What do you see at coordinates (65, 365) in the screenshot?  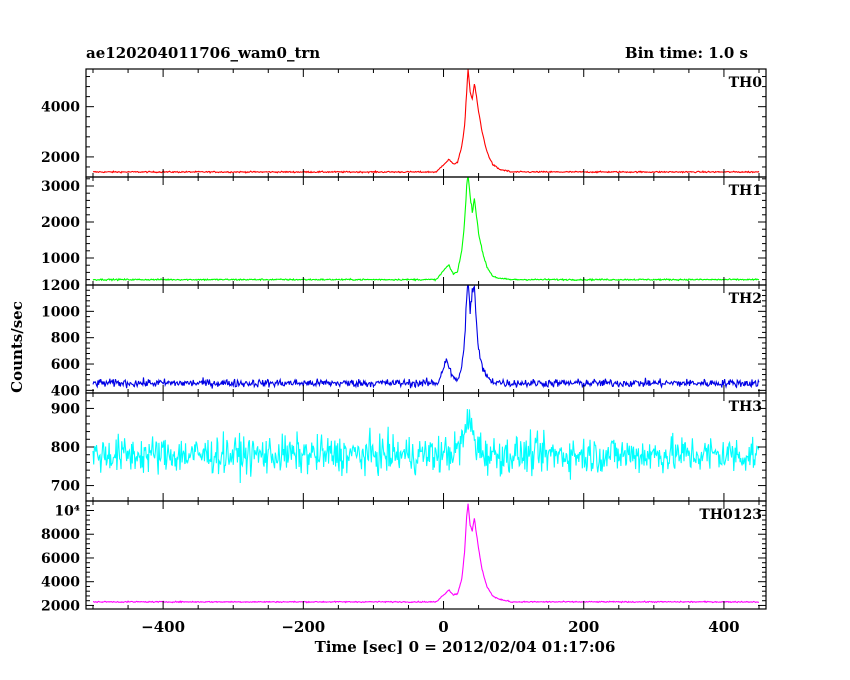 I see `y-tick-label: 600` at bounding box center [65, 365].